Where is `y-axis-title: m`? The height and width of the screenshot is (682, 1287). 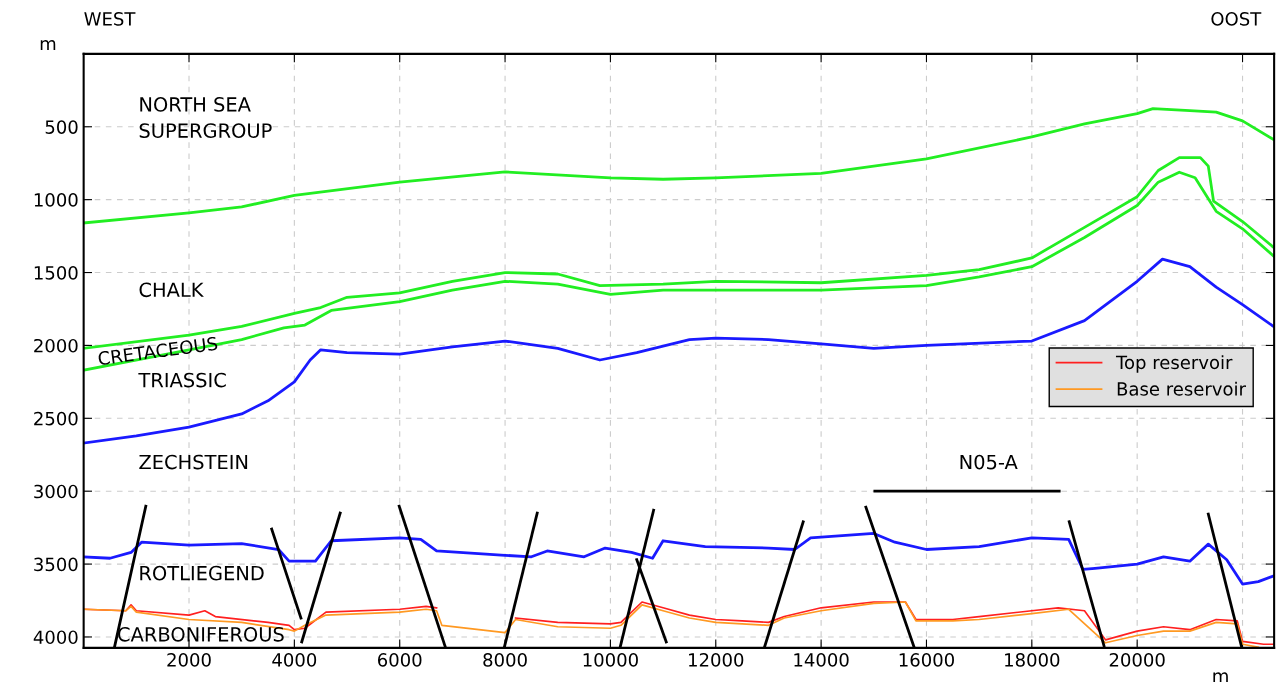 y-axis-title: m is located at coordinates (48, 45).